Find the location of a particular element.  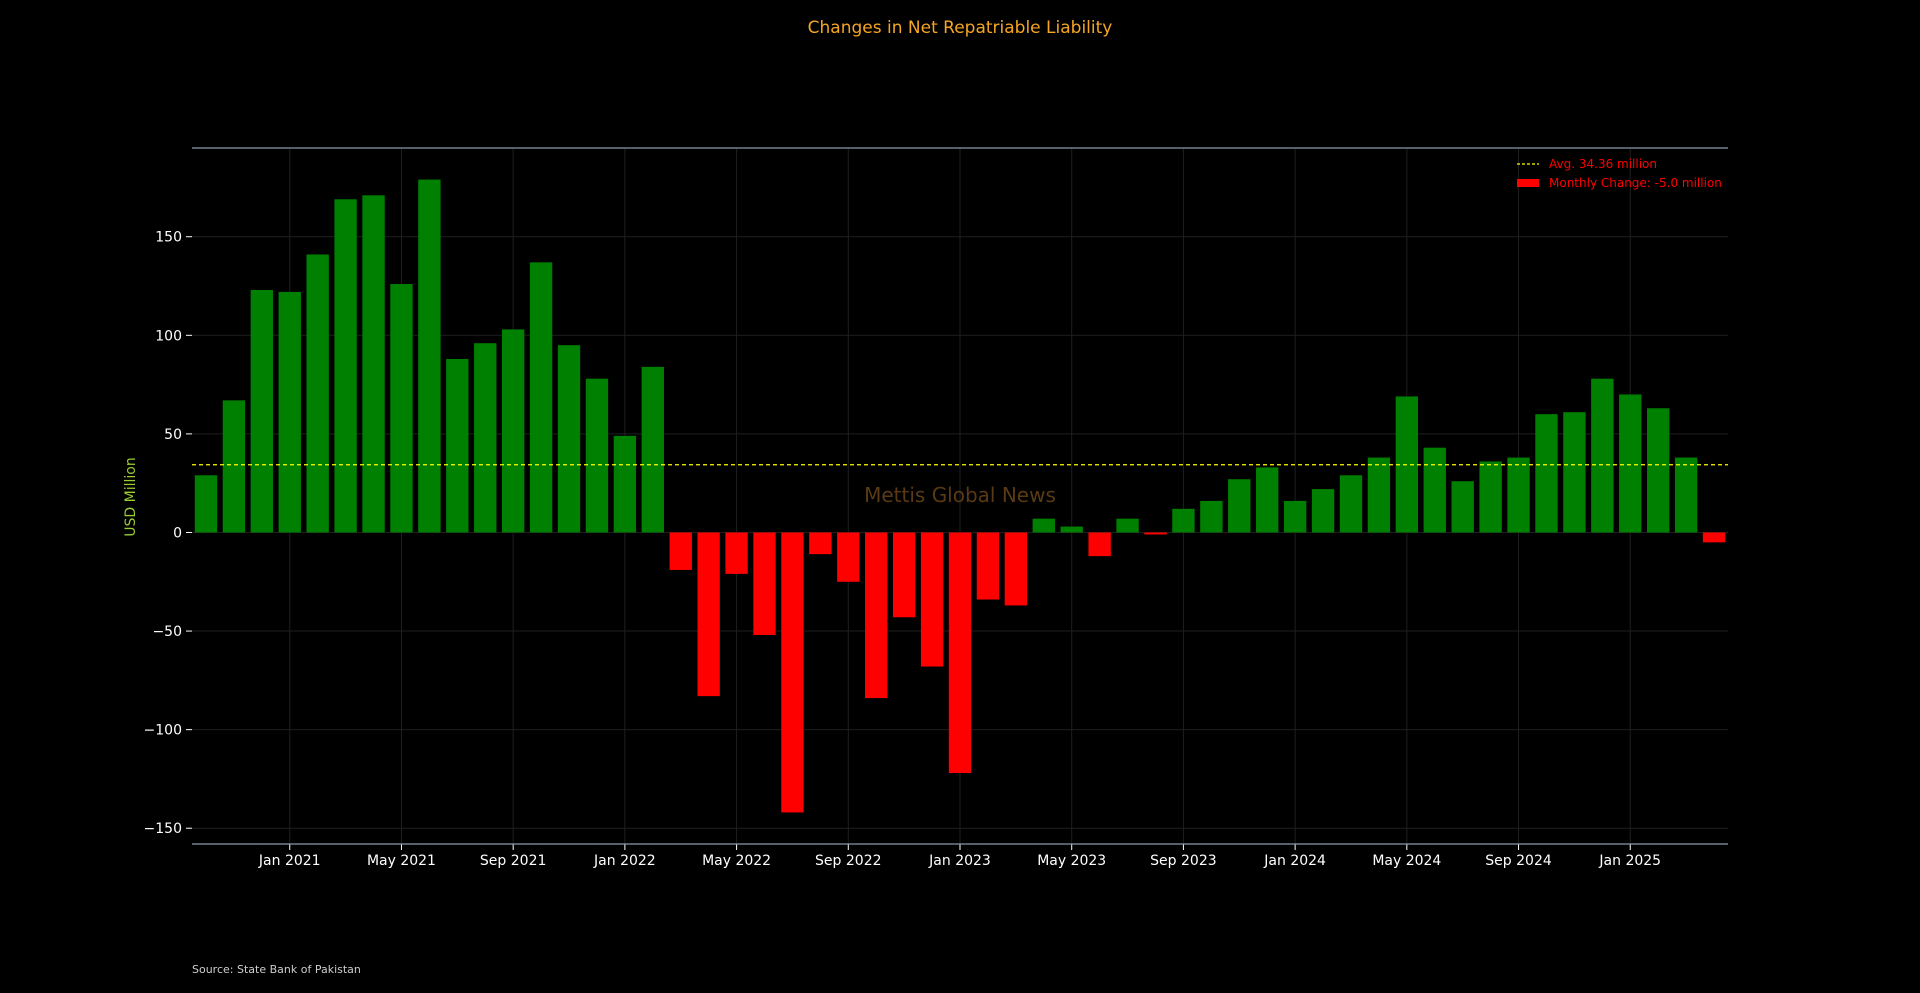

x-tick-label: Sep 2021 is located at coordinates (513, 861).